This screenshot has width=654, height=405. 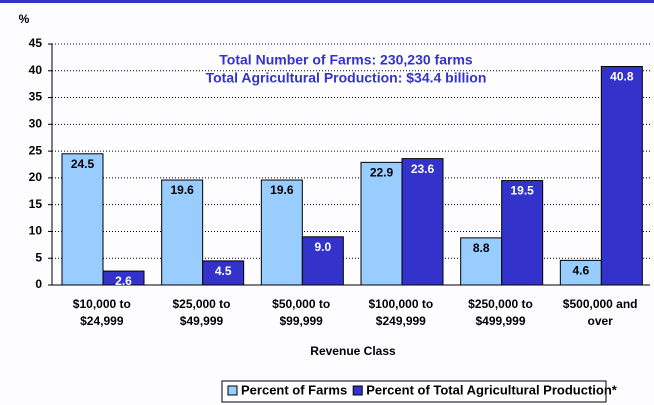 I want to click on y-tick-label: 35, so click(x=36, y=97).